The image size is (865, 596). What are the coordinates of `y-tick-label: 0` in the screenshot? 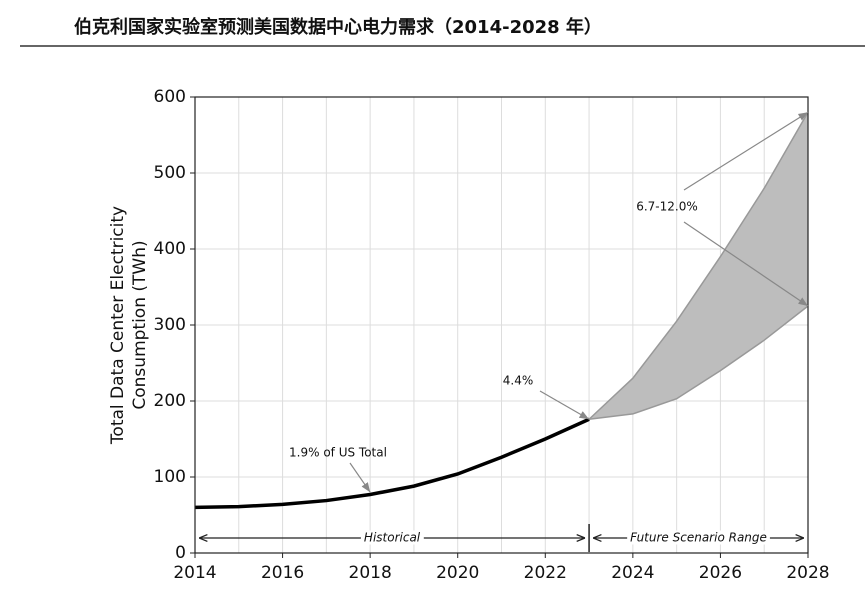 It's located at (180, 553).